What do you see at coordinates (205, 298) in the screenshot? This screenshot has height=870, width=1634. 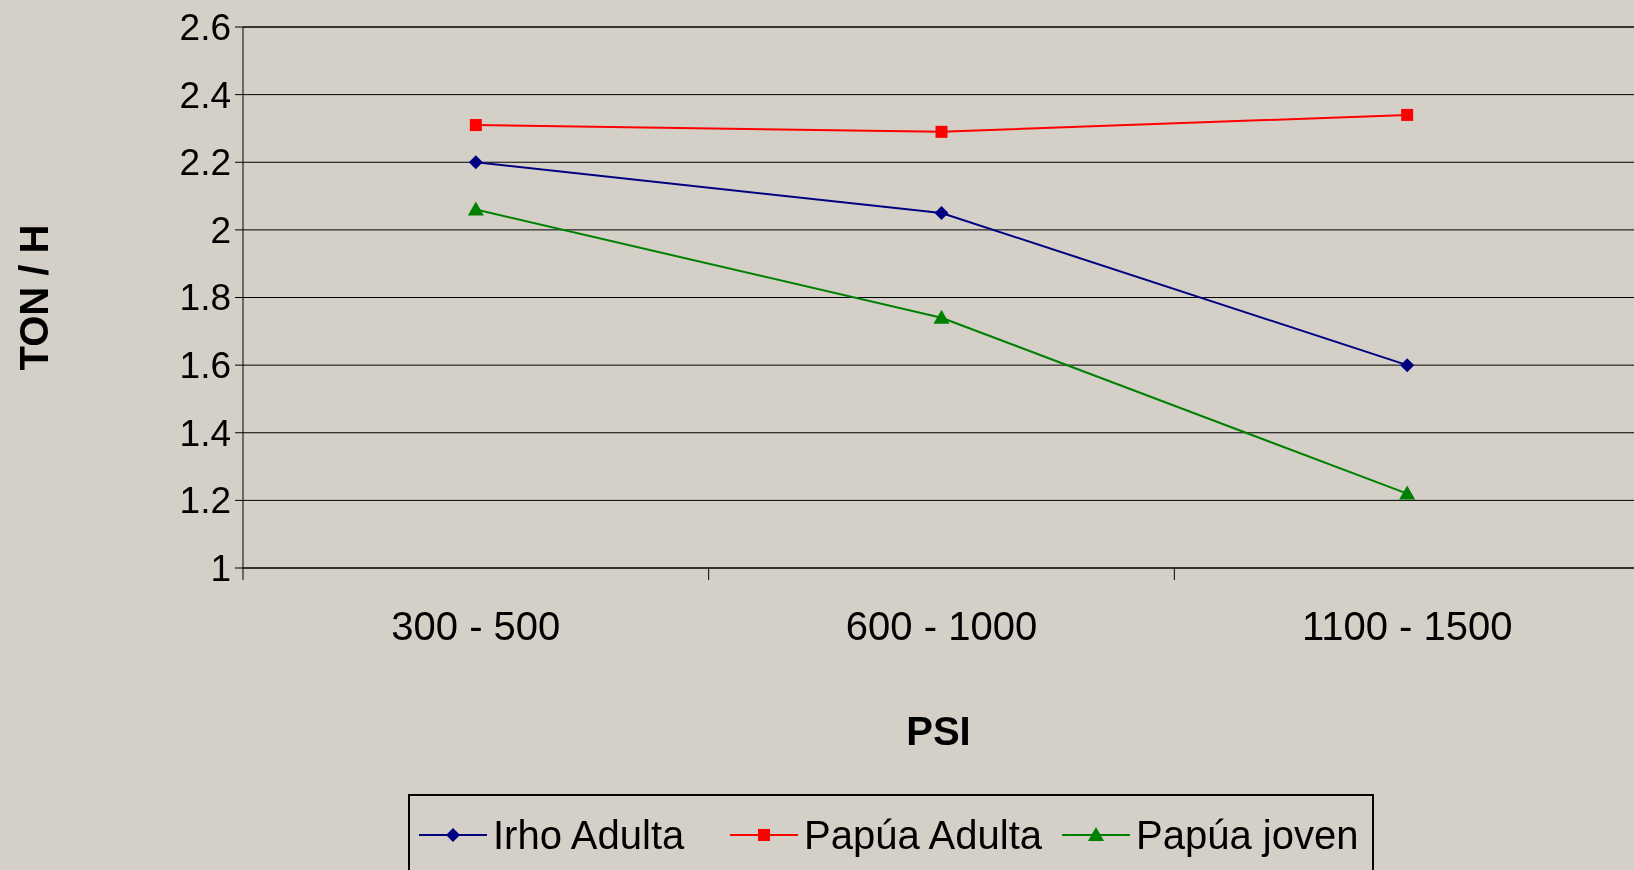 I see `y-tick-label: 1.8` at bounding box center [205, 298].